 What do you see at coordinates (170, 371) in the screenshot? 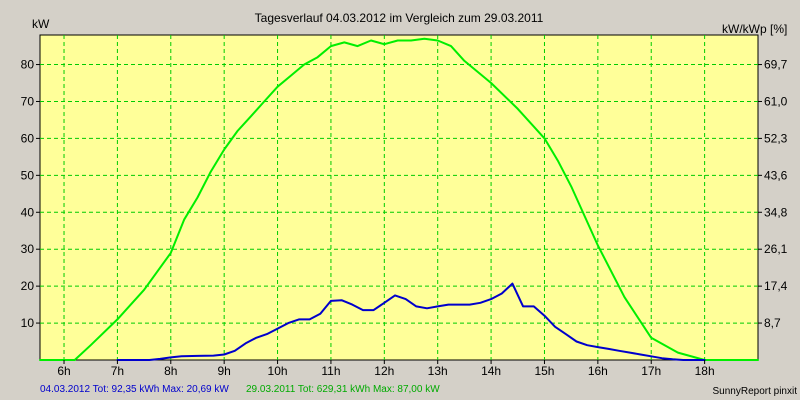
I see `x-tick-label: 8h` at bounding box center [170, 371].